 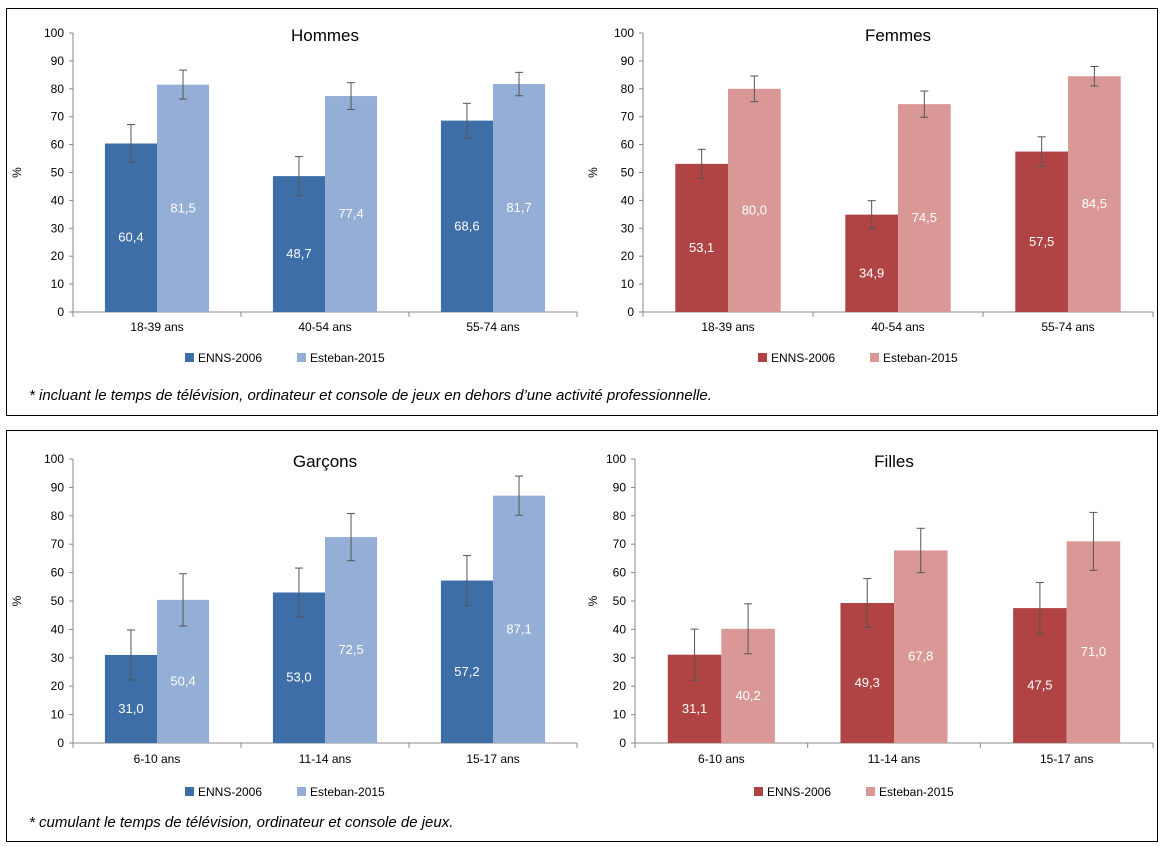 What do you see at coordinates (701, 247) in the screenshot?
I see `data-label-enns-2006-18-39-ans: 53,1` at bounding box center [701, 247].